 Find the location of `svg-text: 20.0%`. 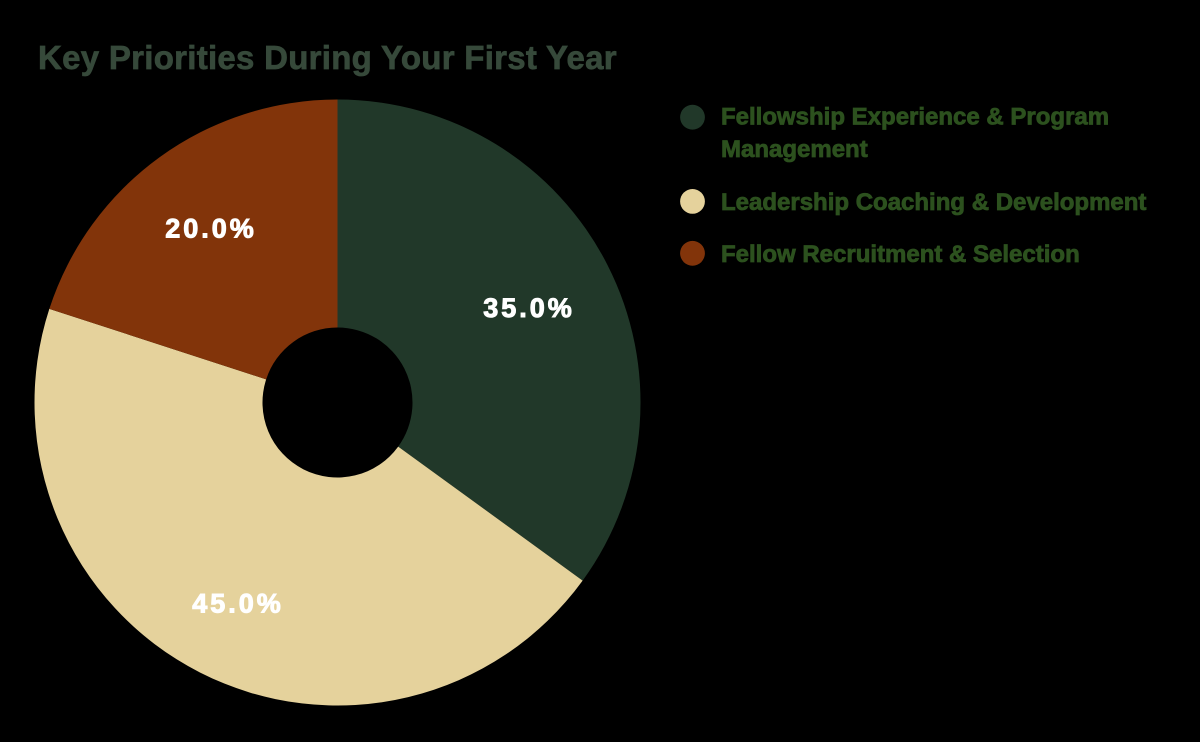

svg-text: 20.0% is located at coordinates (211, 228).